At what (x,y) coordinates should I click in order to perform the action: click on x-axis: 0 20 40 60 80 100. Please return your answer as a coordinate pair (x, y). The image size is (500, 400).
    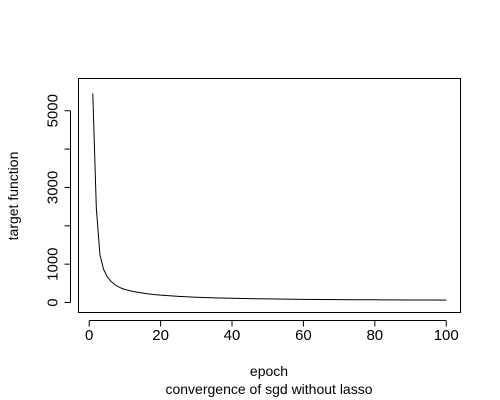
    Looking at the image, I should click on (272, 332).